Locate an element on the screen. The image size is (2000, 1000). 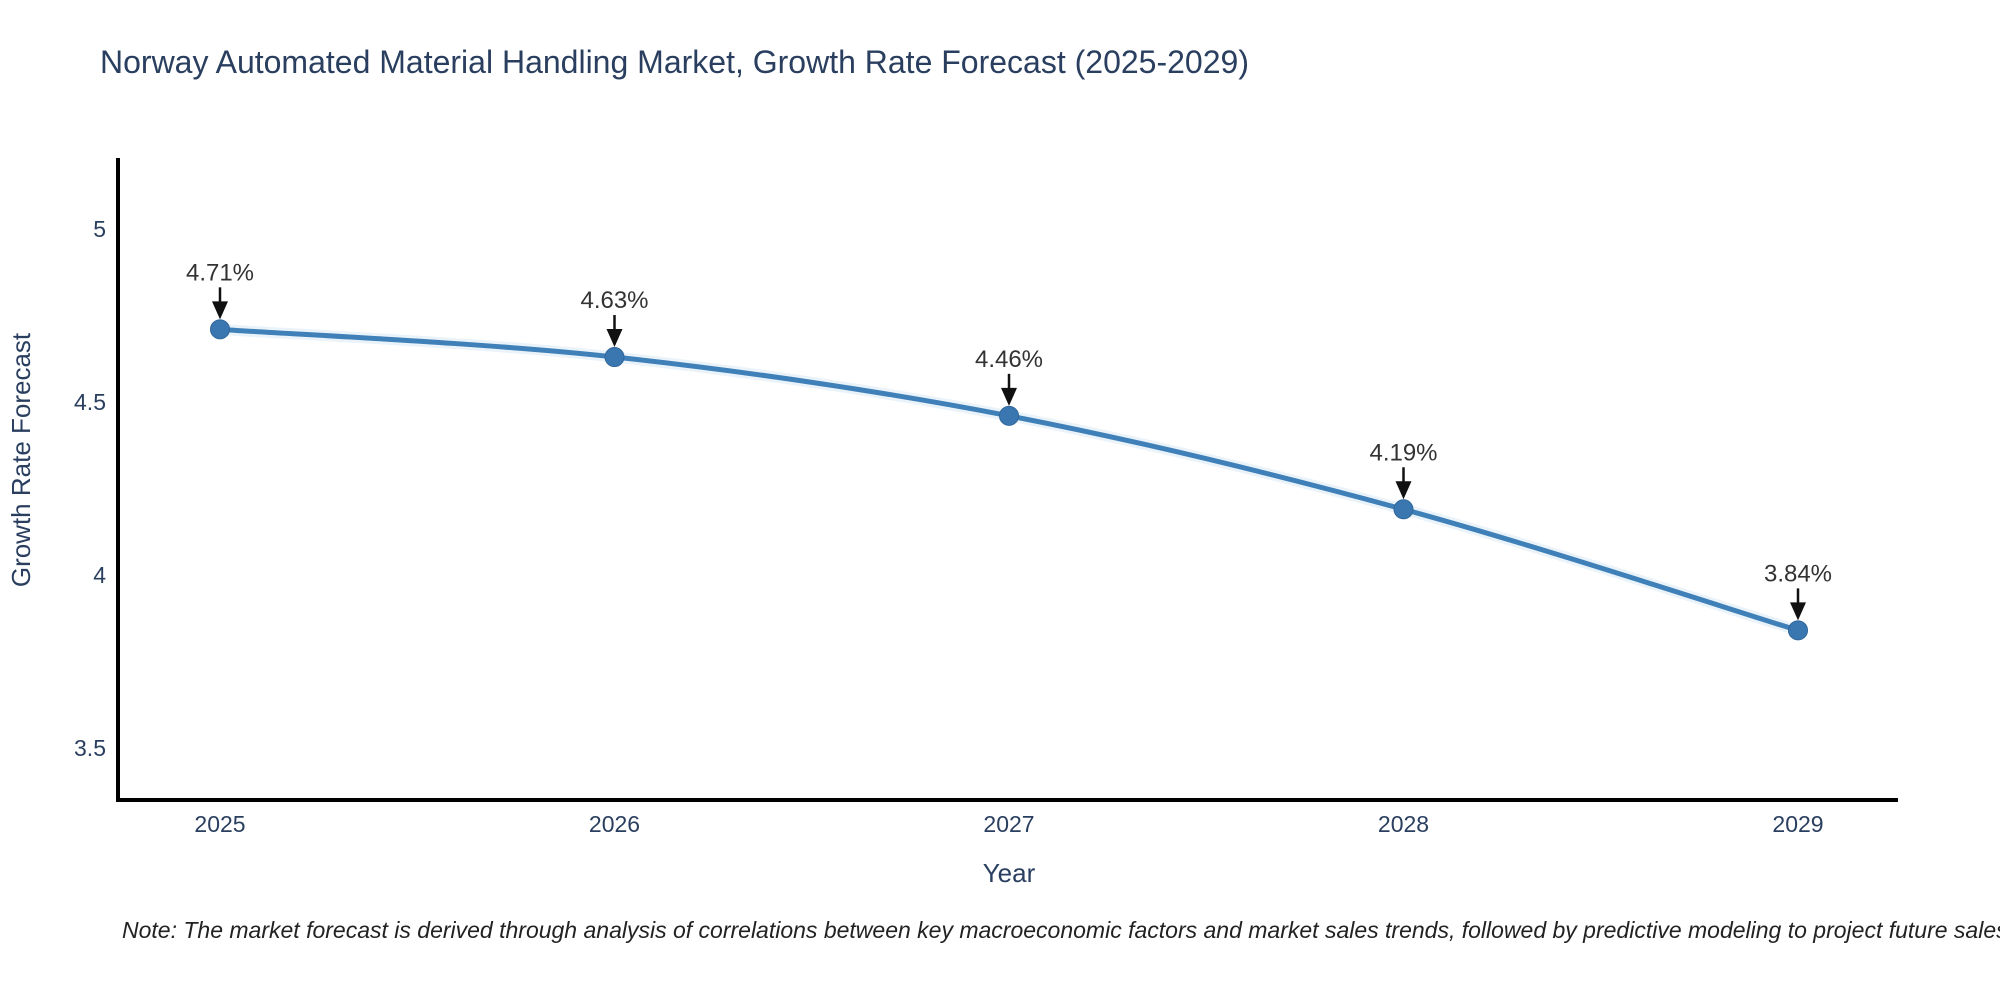
y-tick-label: 4 is located at coordinates (99, 575).